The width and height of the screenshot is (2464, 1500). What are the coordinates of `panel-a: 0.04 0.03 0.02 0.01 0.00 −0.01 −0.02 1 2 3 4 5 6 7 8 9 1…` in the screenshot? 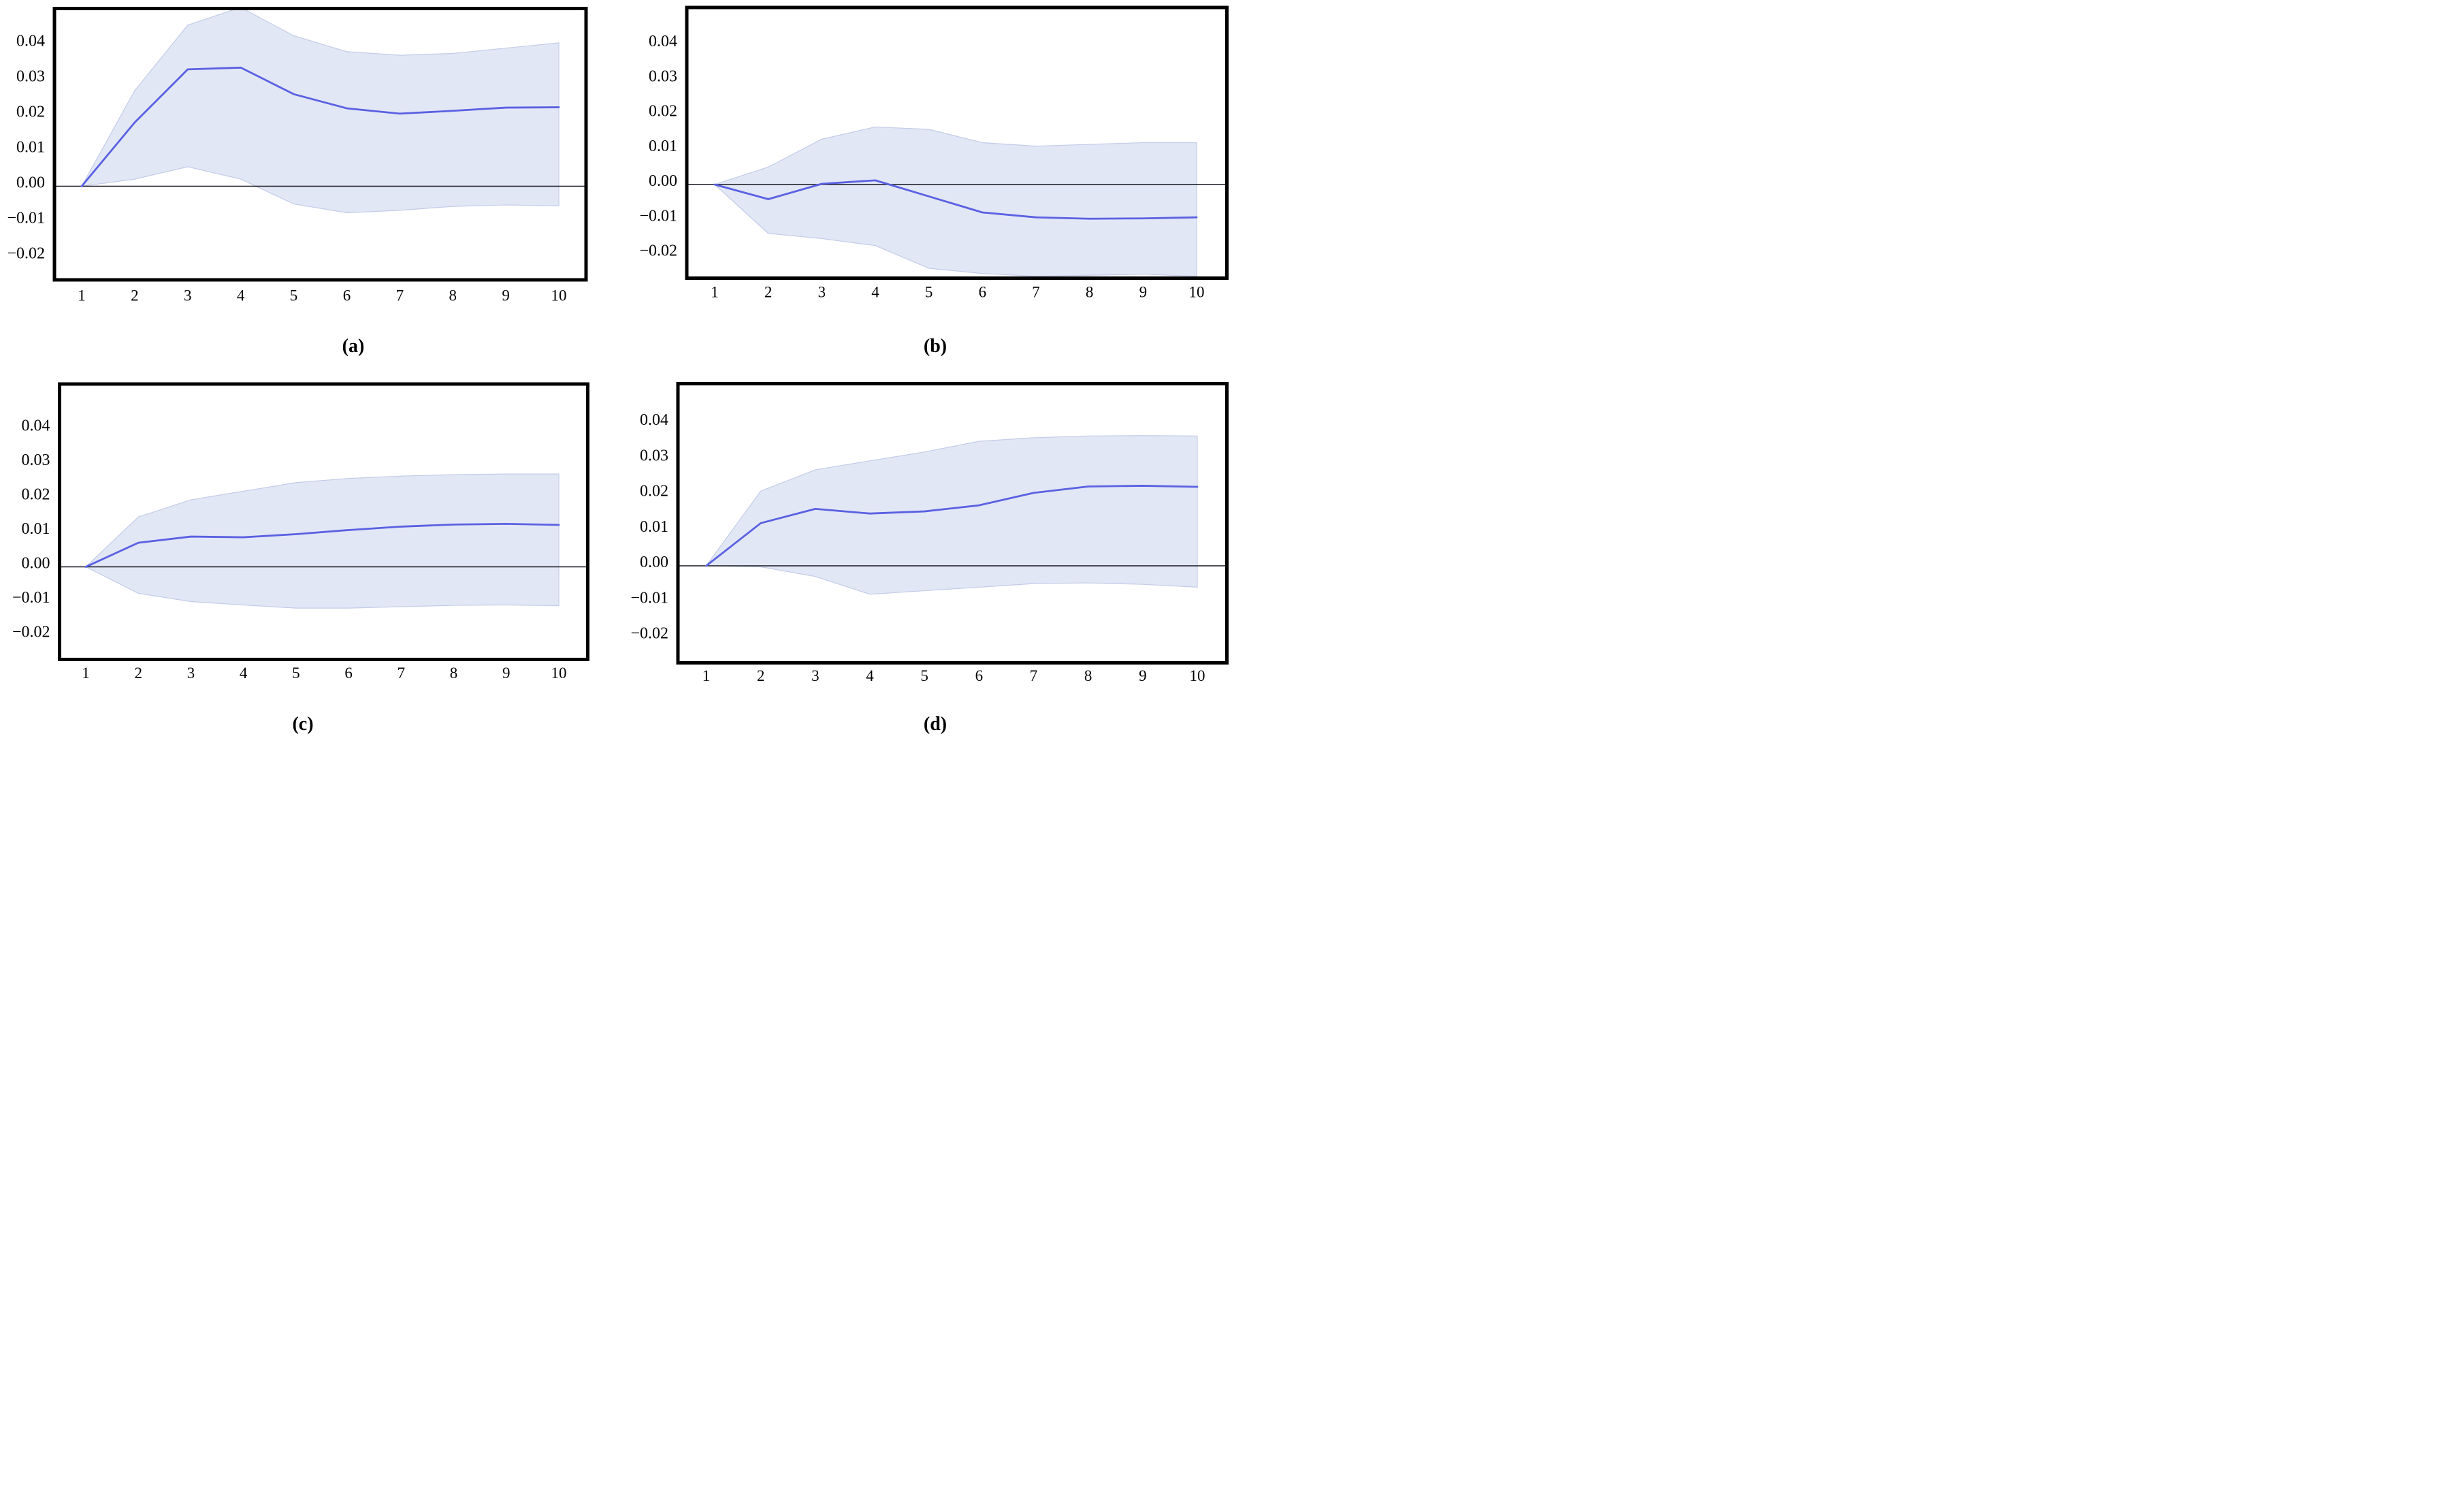 It's located at (308, 187).